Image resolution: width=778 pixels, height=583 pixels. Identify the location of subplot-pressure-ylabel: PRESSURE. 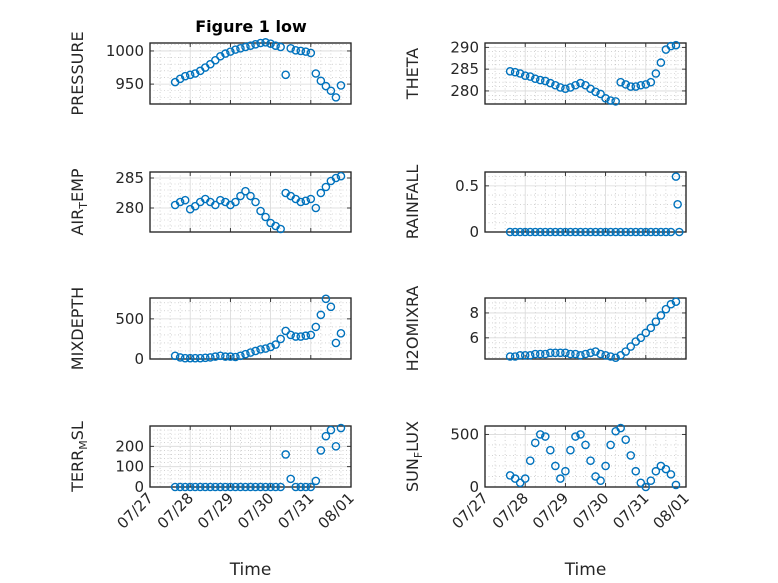
(77, 73).